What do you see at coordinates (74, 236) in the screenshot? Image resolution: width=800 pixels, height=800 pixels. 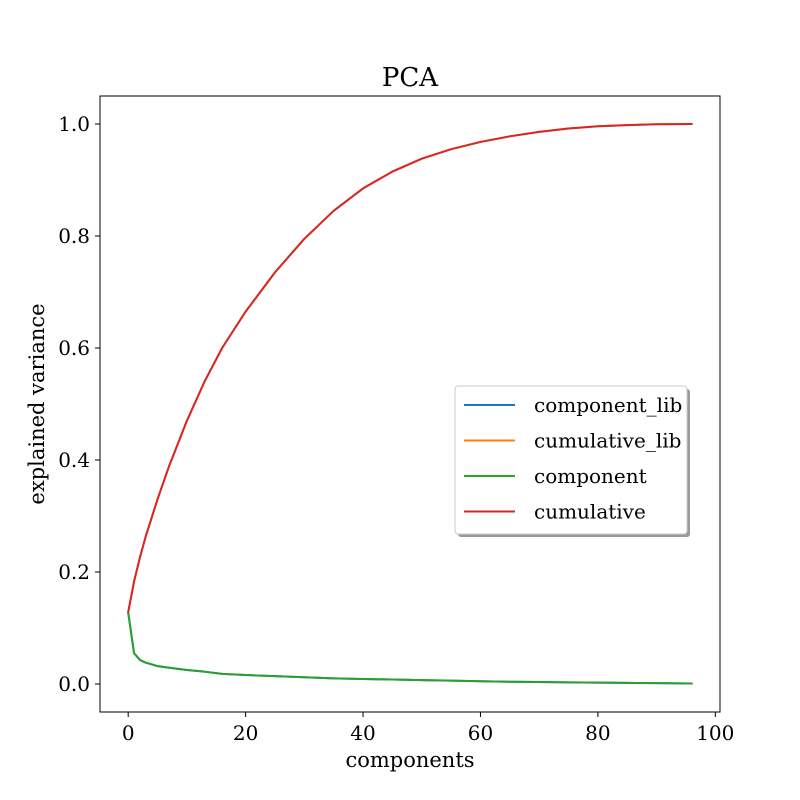 I see `y-tick-label: 0.8` at bounding box center [74, 236].